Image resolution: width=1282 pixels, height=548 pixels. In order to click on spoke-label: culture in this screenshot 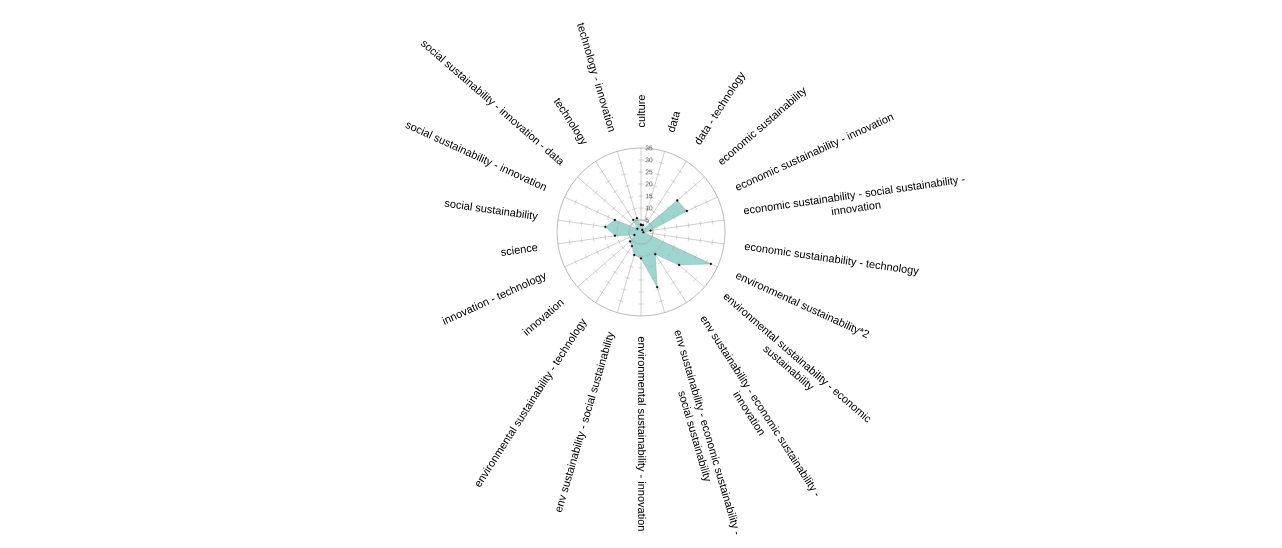, I will do `click(641, 111)`.